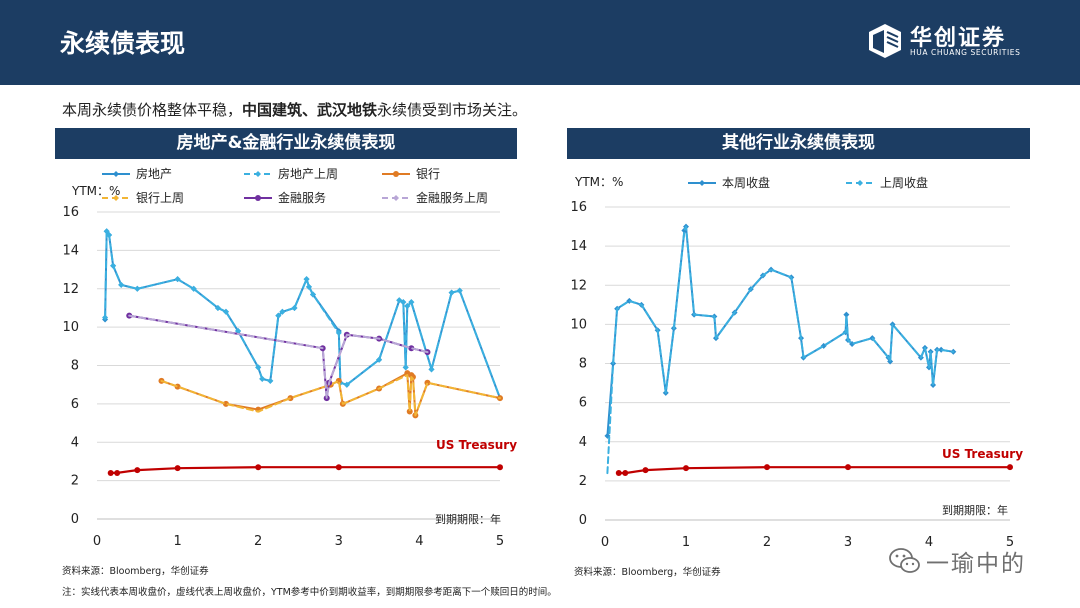 Image resolution: width=1080 pixels, height=608 pixels. Describe the element at coordinates (97, 541) in the screenshot. I see `x-tick-label: 0` at that location.